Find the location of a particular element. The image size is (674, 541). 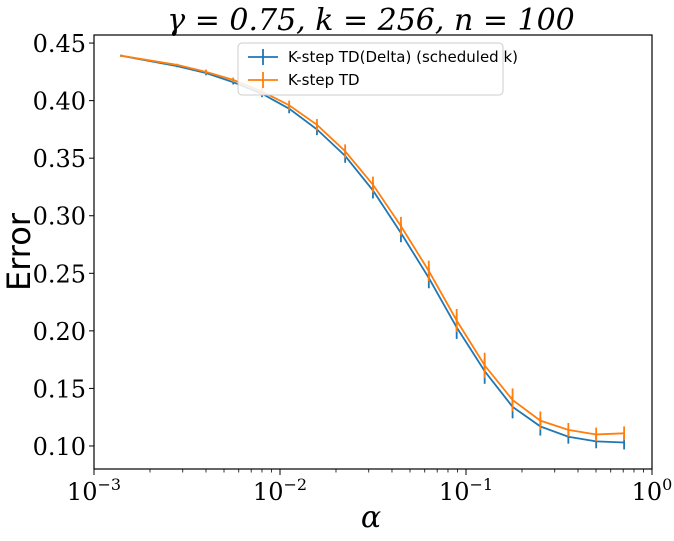

y-tick-label: 0.30 is located at coordinates (59, 217).